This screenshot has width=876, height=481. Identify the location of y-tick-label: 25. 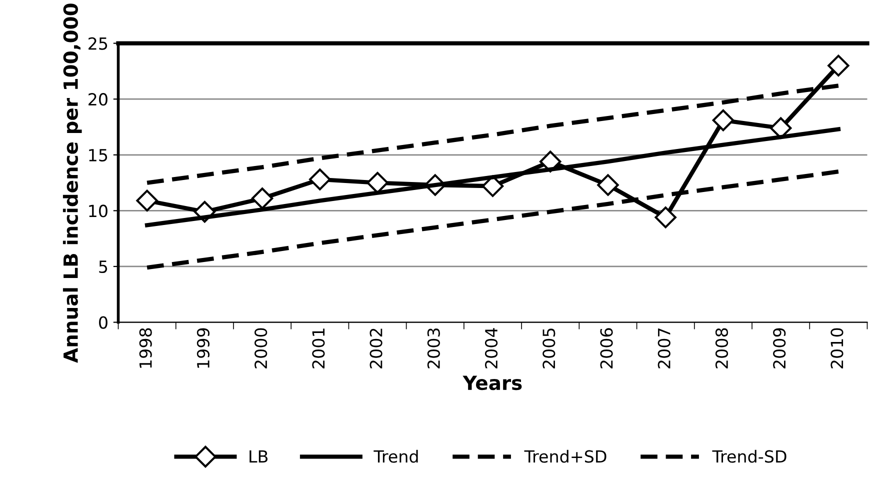
(98, 43).